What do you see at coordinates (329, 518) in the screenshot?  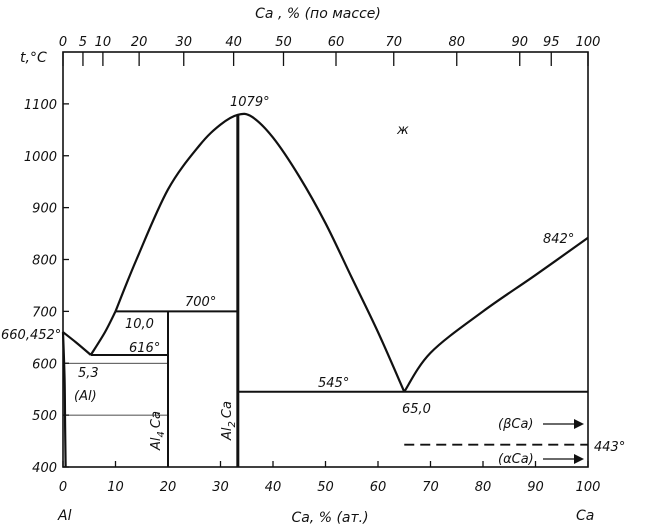 I see `bottom-axis-title: Ca, % (ат.)` at bounding box center [329, 518].